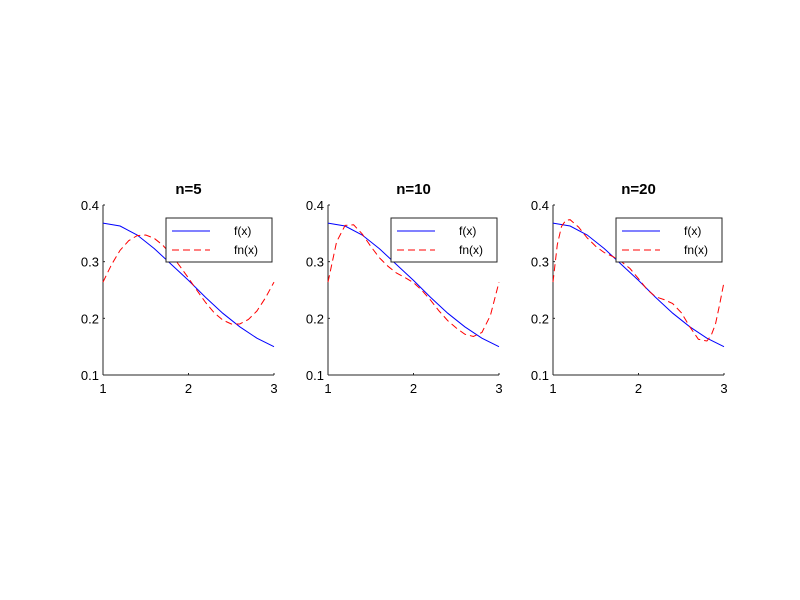 The width and height of the screenshot is (800, 600). I want to click on subplot-title: n=5, so click(188, 189).